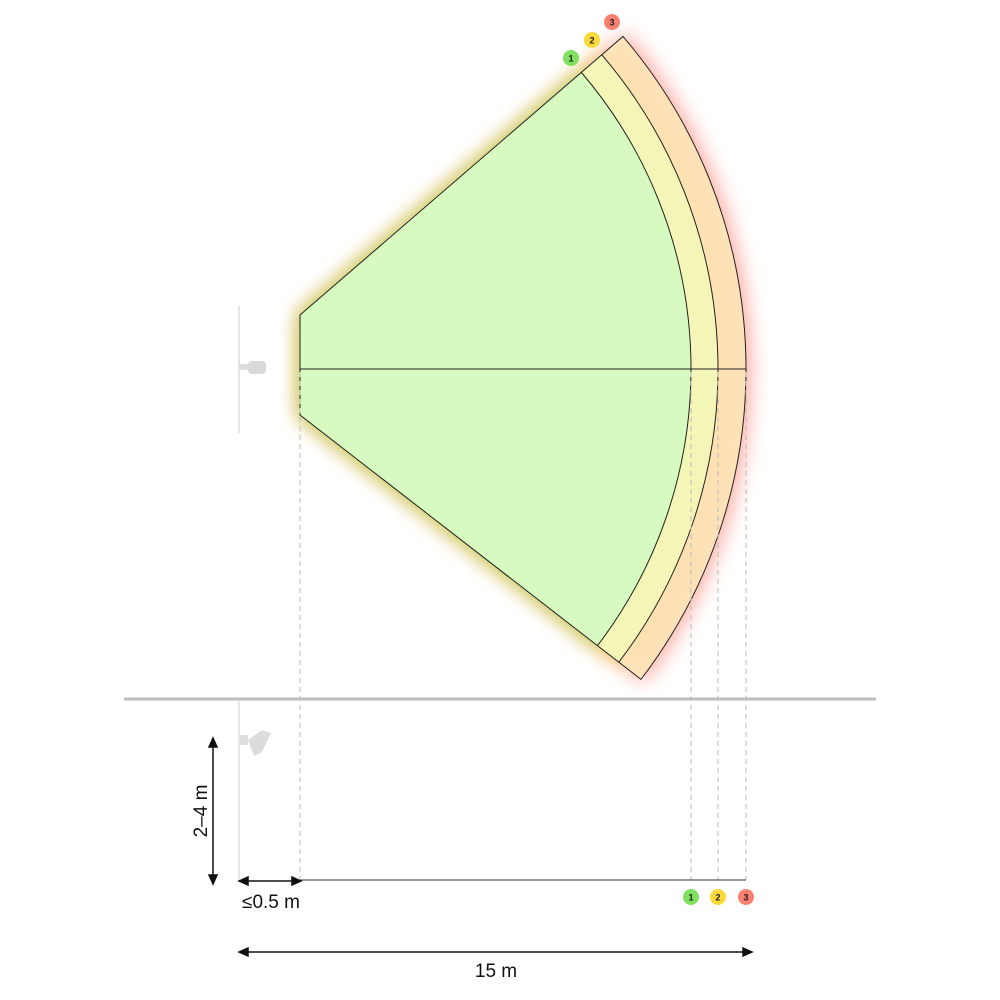  Describe the element at coordinates (496, 971) in the screenshot. I see `range-label: 15 m` at that location.